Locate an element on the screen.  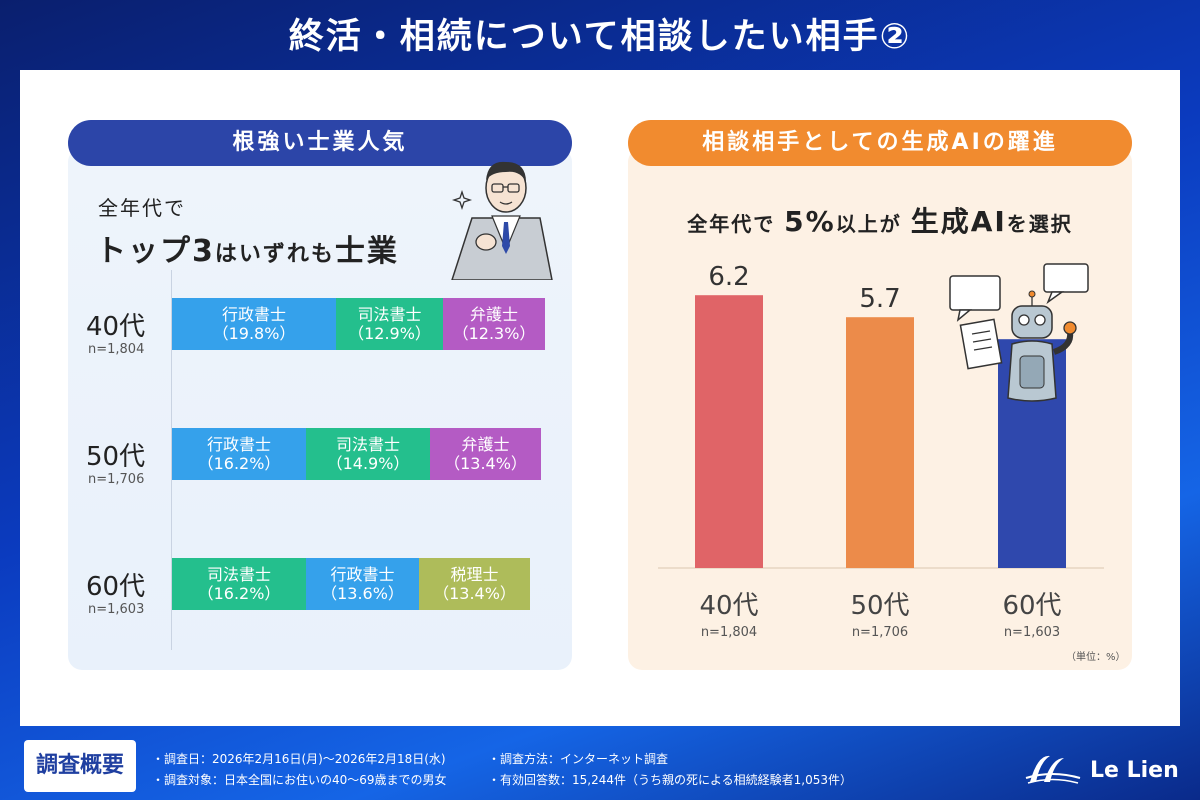
robot-illustration is located at coordinates (1019, 332).